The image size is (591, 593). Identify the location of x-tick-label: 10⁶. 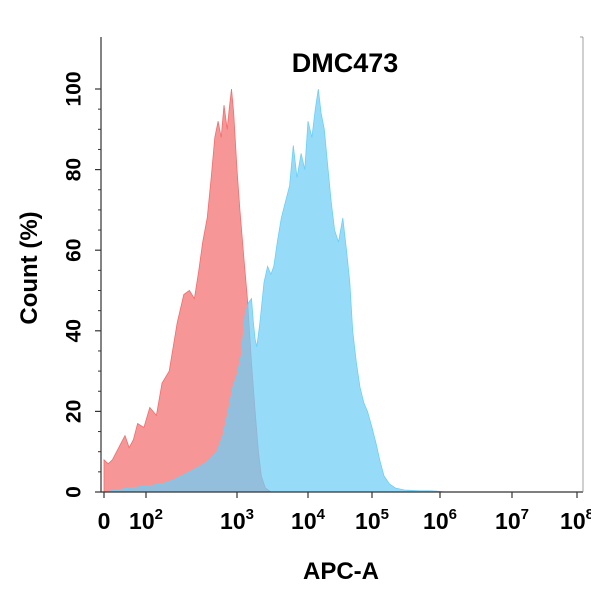
(440, 520).